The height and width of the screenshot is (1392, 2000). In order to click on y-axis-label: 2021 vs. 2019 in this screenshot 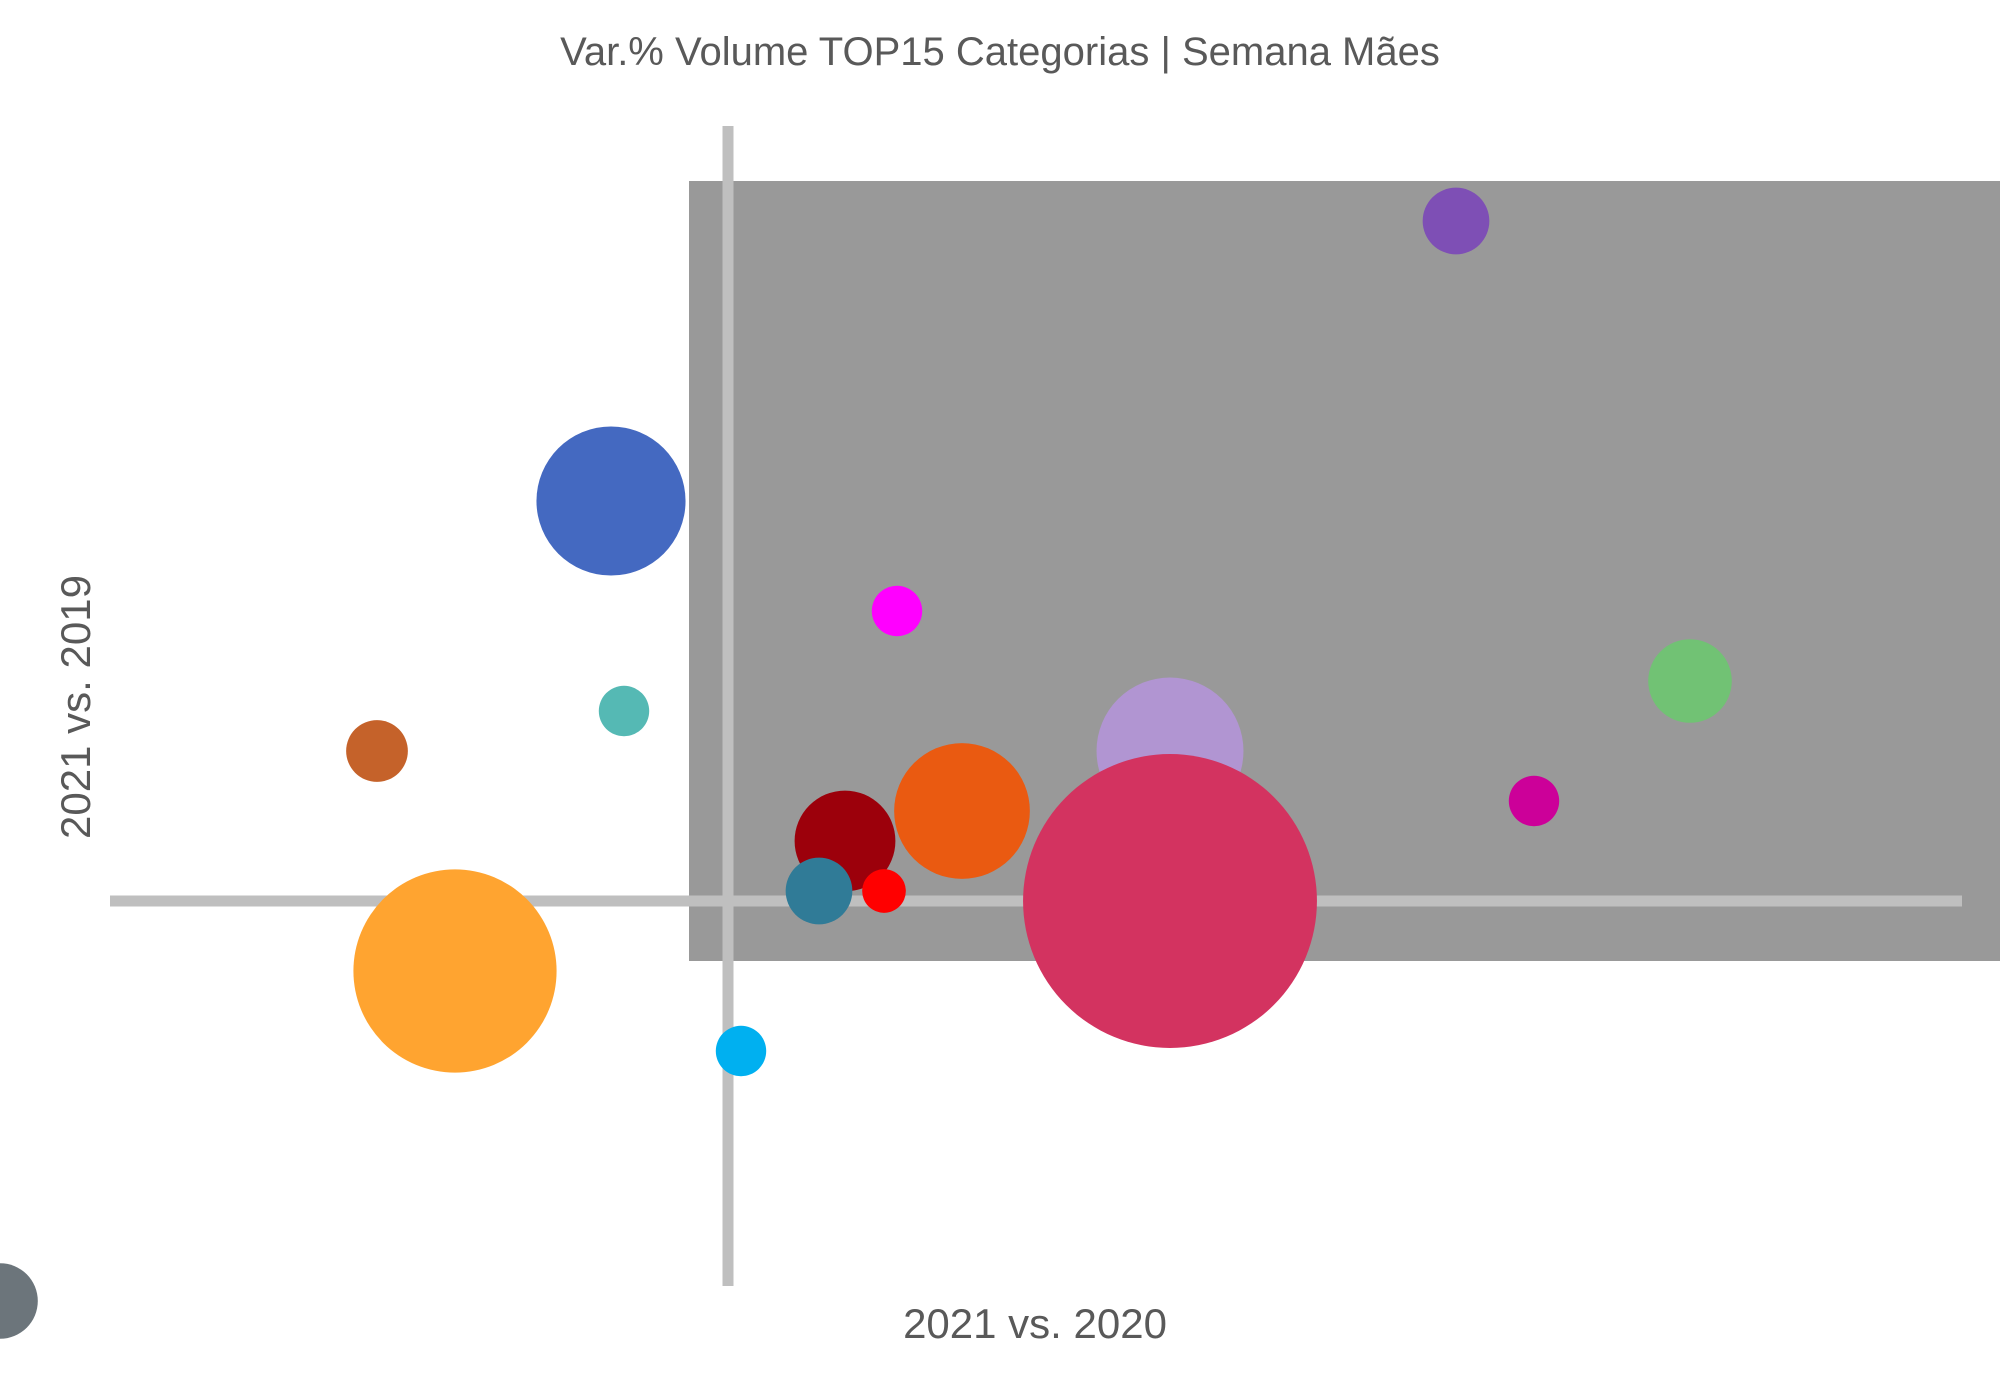, I will do `click(75, 707)`.